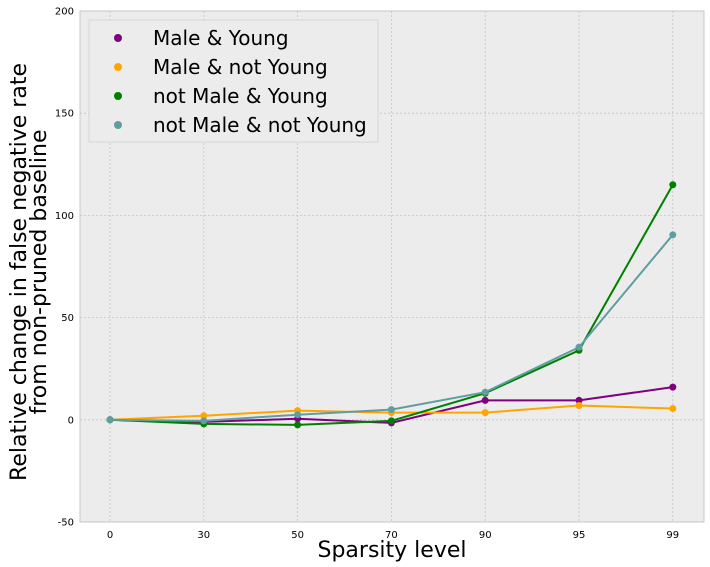 This screenshot has width=710, height=567. What do you see at coordinates (110, 535) in the screenshot?
I see `x-tick-label: 0` at bounding box center [110, 535].